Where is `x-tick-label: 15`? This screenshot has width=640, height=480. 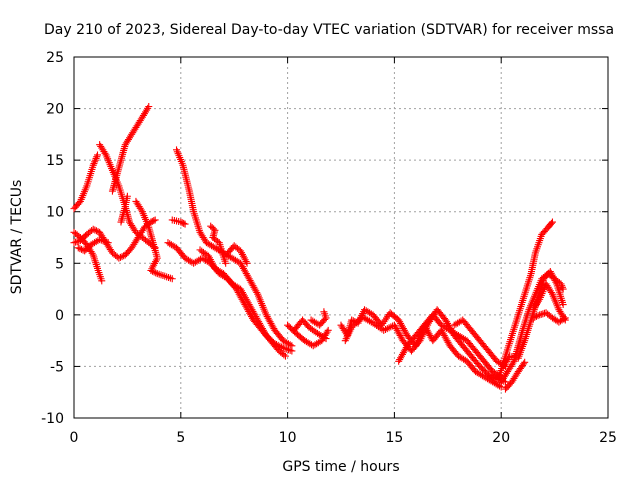
x-tick-label: 15 is located at coordinates (394, 438).